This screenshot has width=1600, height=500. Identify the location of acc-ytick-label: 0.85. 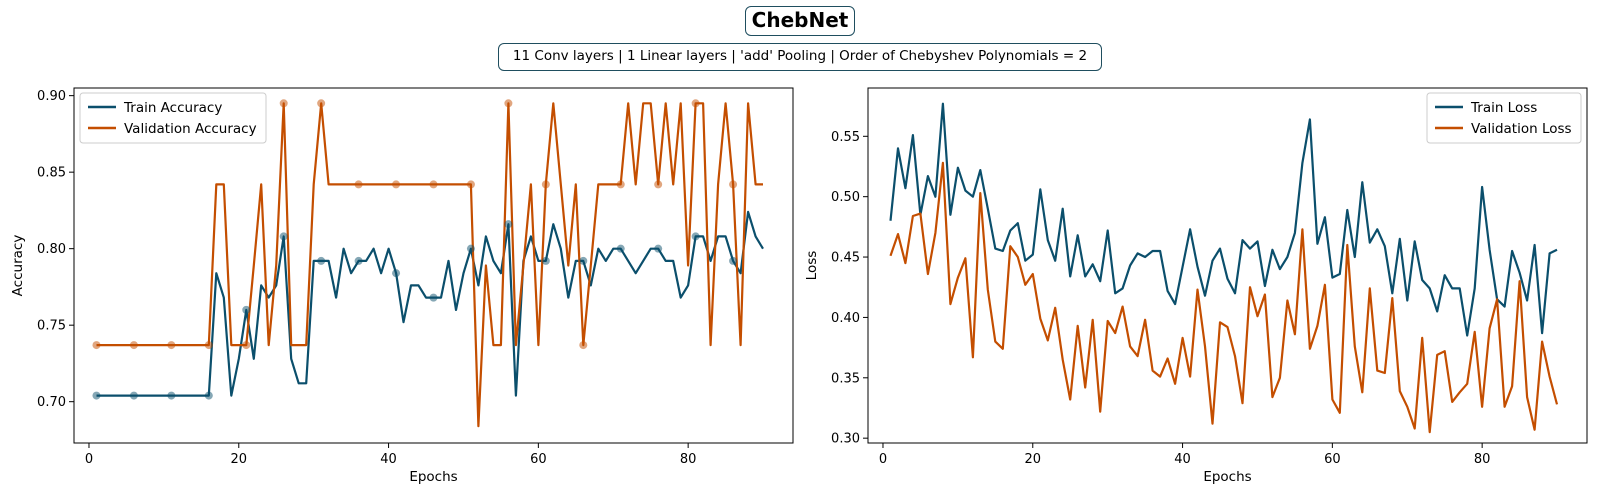
(51, 173).